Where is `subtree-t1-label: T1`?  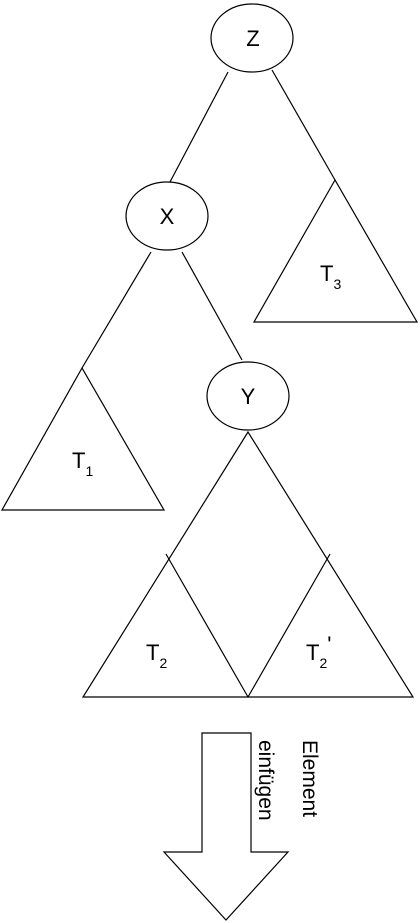 subtree-t1-label: T1 is located at coordinates (82, 463).